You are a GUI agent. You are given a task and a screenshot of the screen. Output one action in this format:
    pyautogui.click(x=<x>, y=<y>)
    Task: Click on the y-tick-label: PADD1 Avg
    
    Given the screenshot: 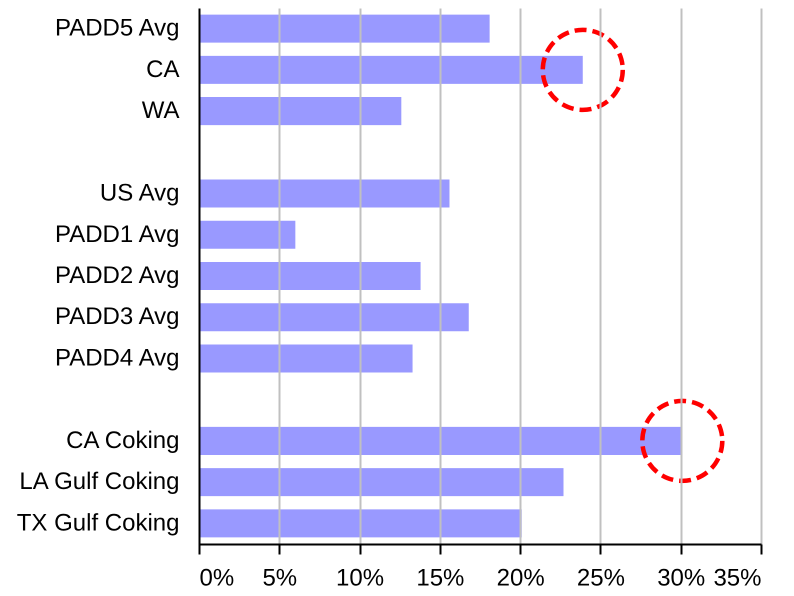 What is the action you would take?
    pyautogui.click(x=117, y=234)
    